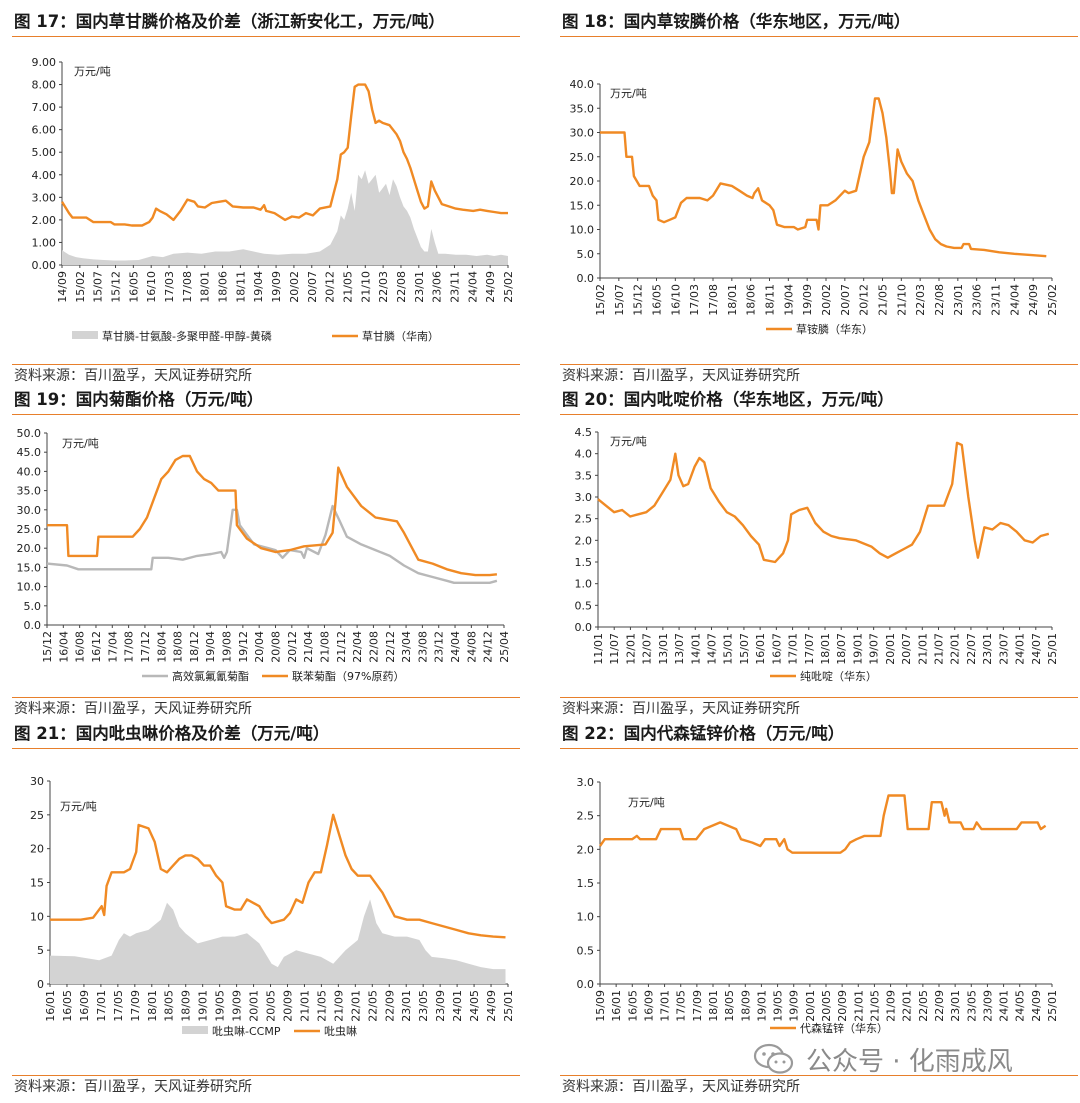 This screenshot has width=1080, height=1103. What do you see at coordinates (308, 647) in the screenshot?
I see `x-tick-label: 21/04` at bounding box center [308, 647].